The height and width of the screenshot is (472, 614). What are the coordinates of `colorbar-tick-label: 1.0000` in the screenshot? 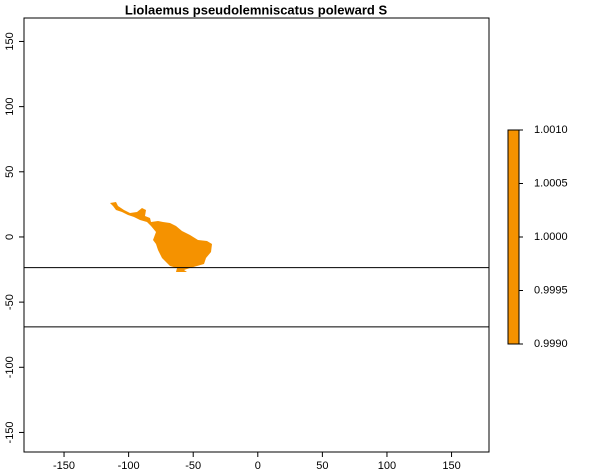 It's located at (551, 237).